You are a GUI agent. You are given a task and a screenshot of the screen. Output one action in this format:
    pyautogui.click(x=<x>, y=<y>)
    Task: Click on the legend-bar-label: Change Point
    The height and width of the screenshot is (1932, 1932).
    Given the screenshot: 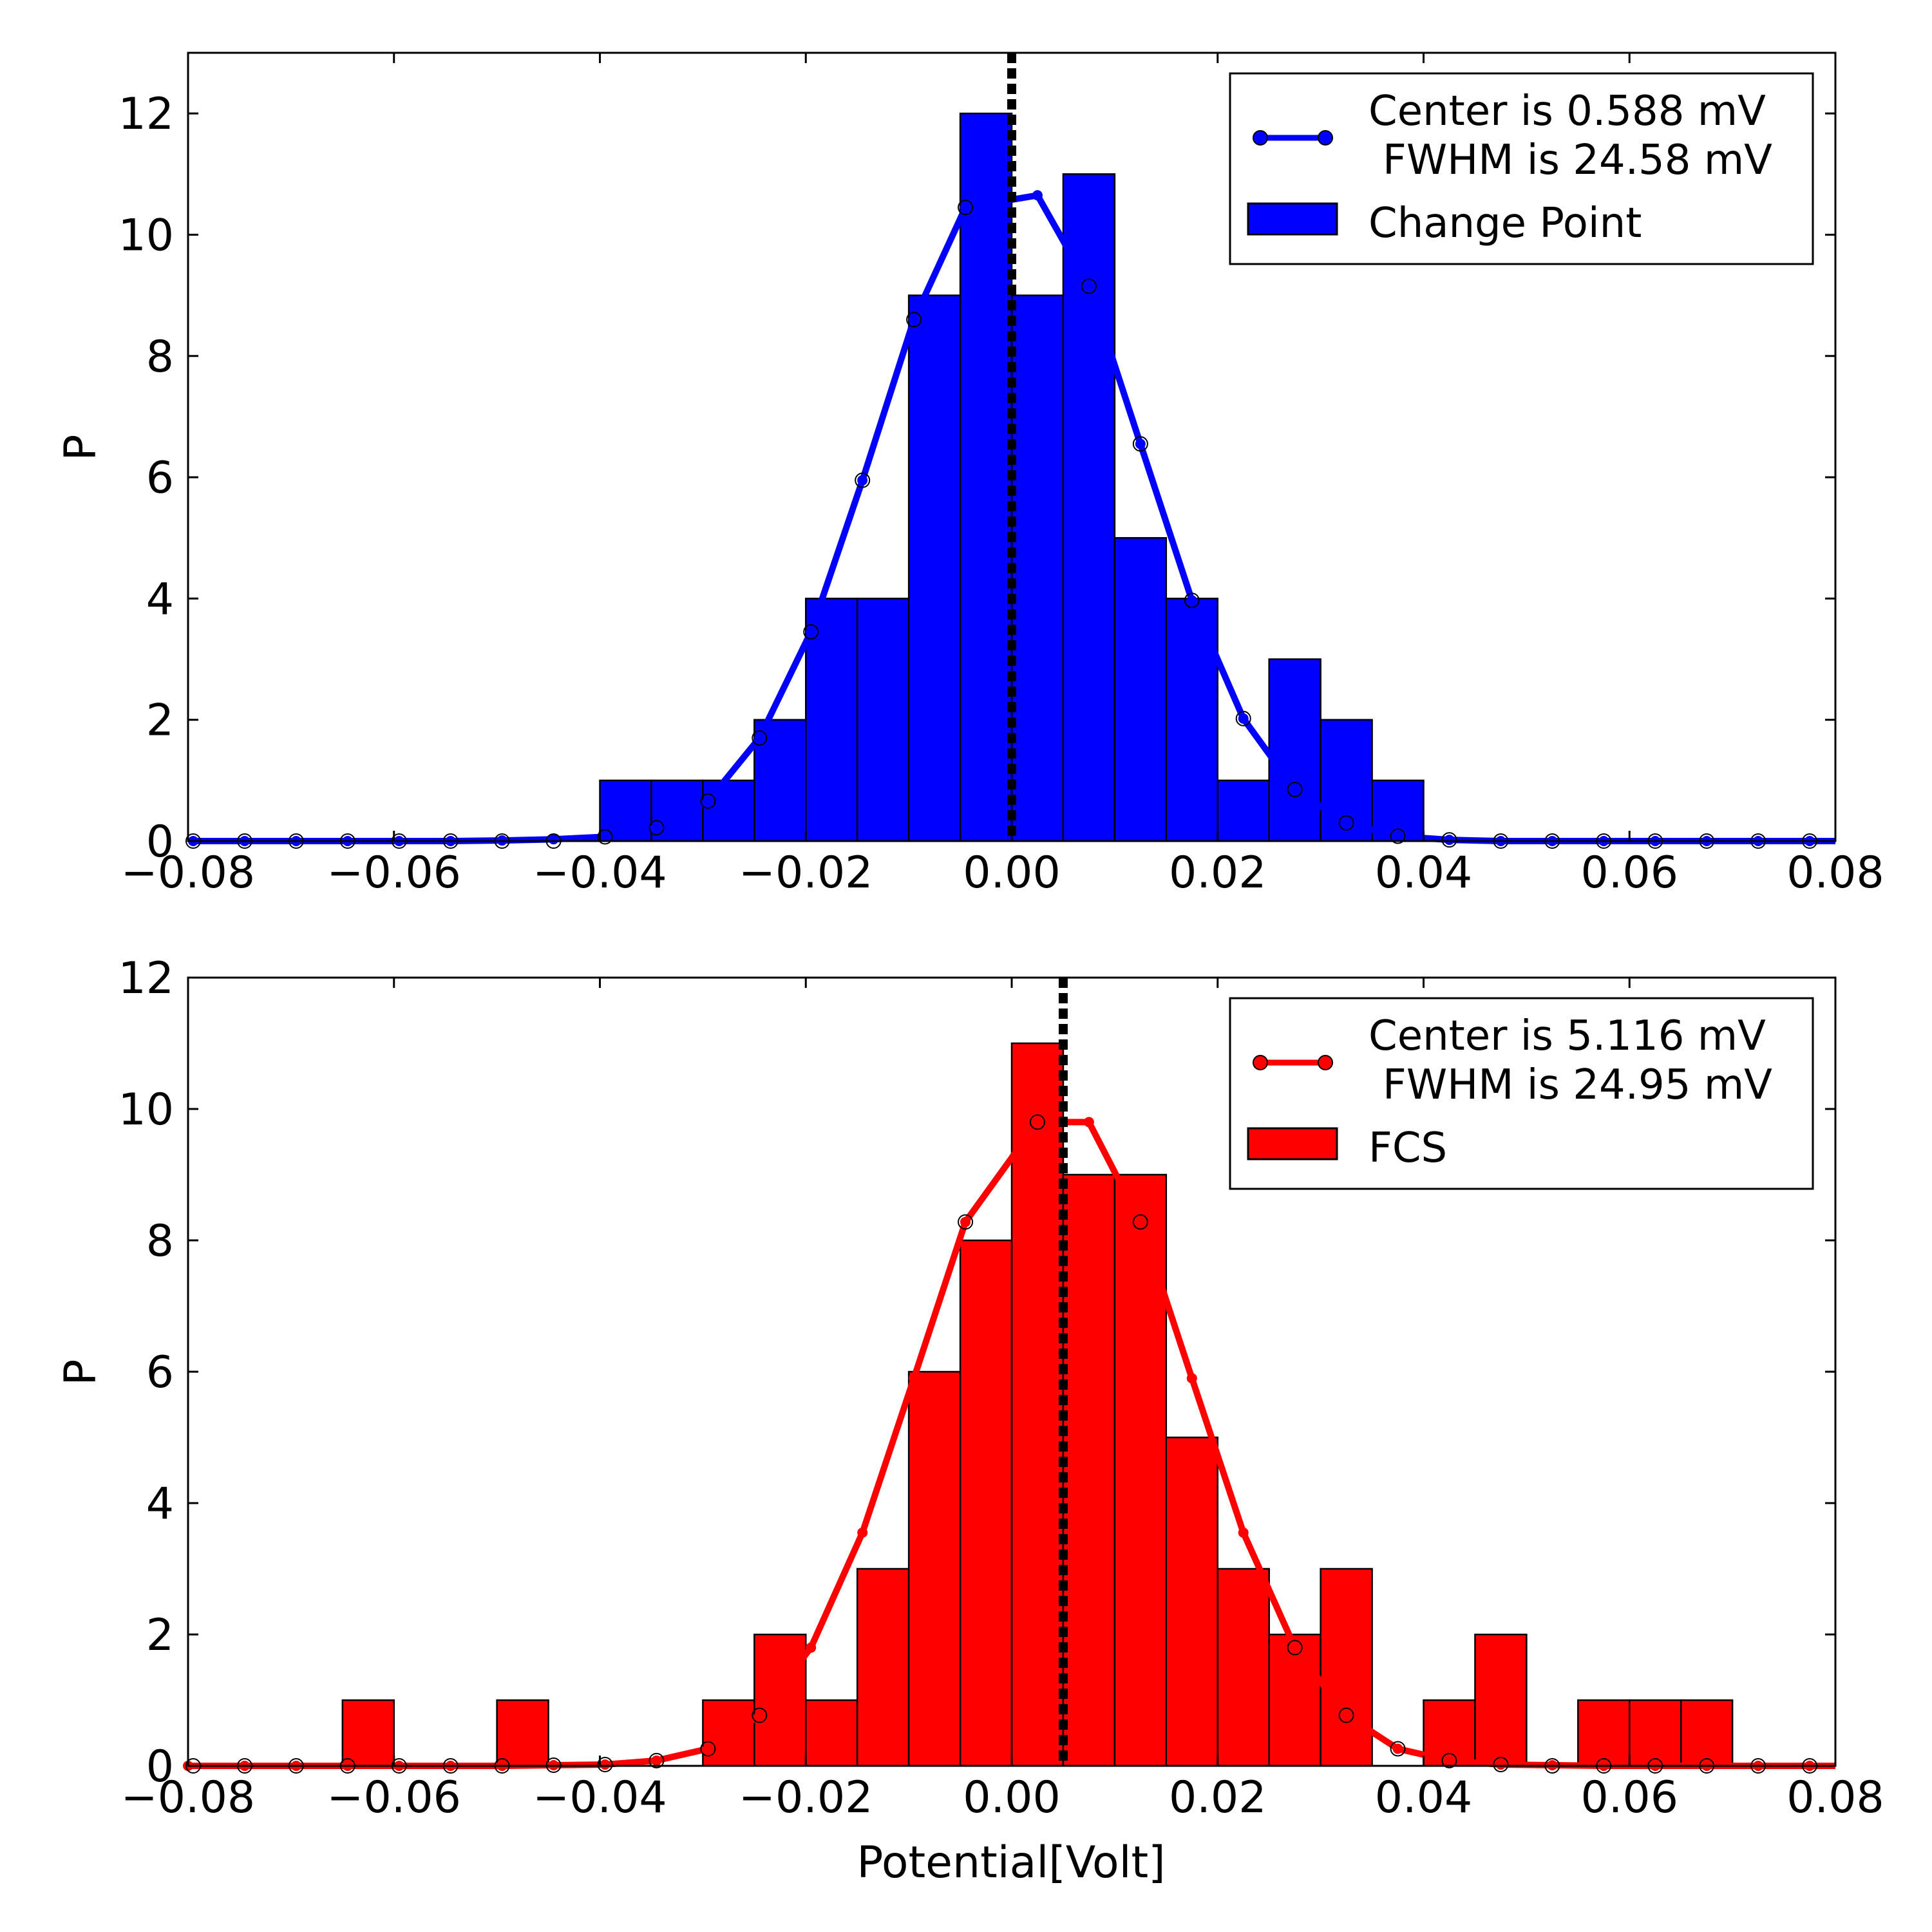 What is the action you would take?
    pyautogui.click(x=1505, y=224)
    